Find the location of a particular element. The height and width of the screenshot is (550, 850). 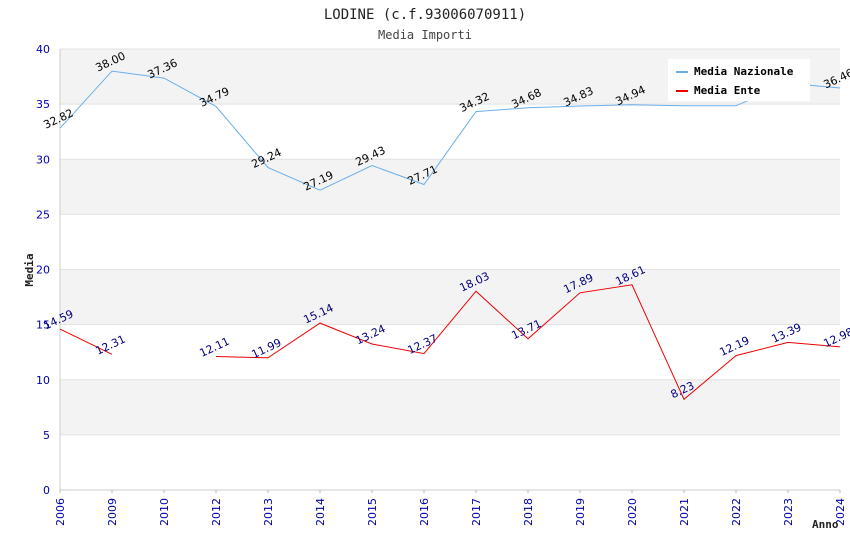

x-tick-label: 2018 is located at coordinates (528, 512).